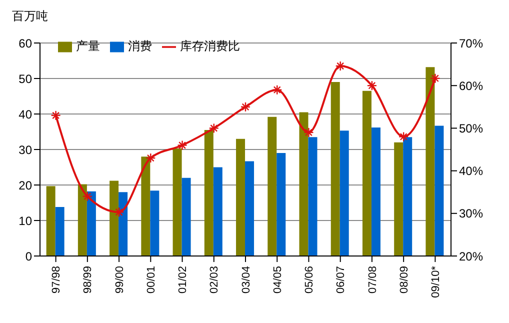  What do you see at coordinates (25, 149) in the screenshot?
I see `y-tick-label: 30` at bounding box center [25, 149].